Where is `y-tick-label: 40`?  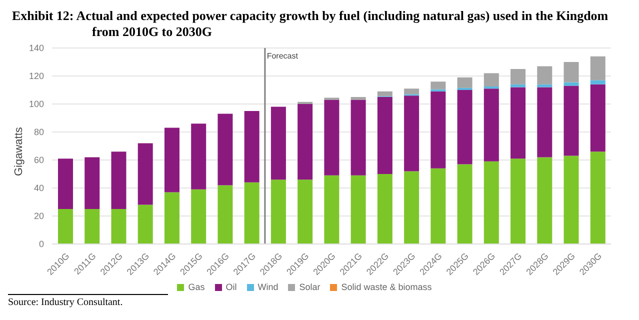
y-tick-label: 40 is located at coordinates (39, 188).